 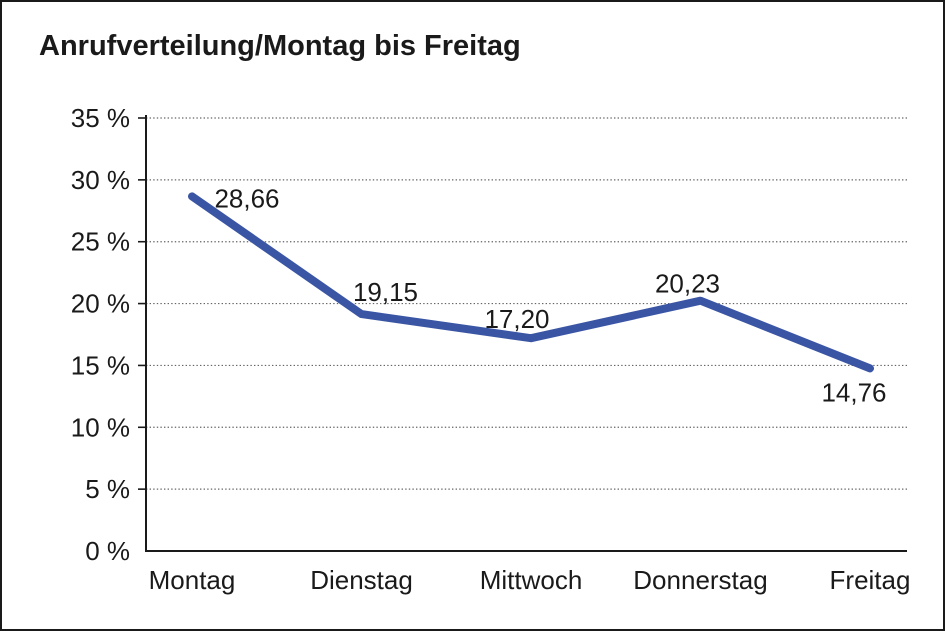 I want to click on data-point-label: 28,66, so click(x=246, y=198).